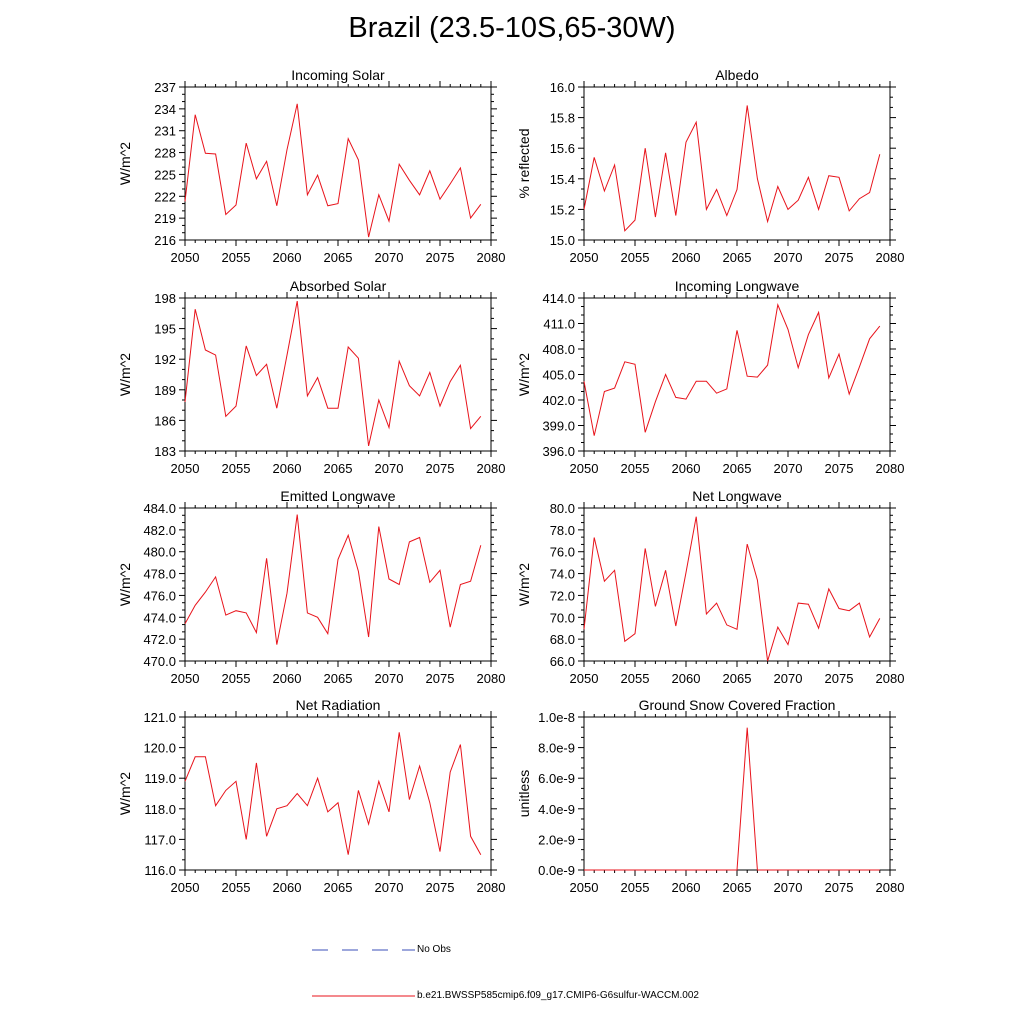 The image size is (1024, 1024). Describe the element at coordinates (524, 163) in the screenshot. I see `y-axis-label: % reflected` at that location.